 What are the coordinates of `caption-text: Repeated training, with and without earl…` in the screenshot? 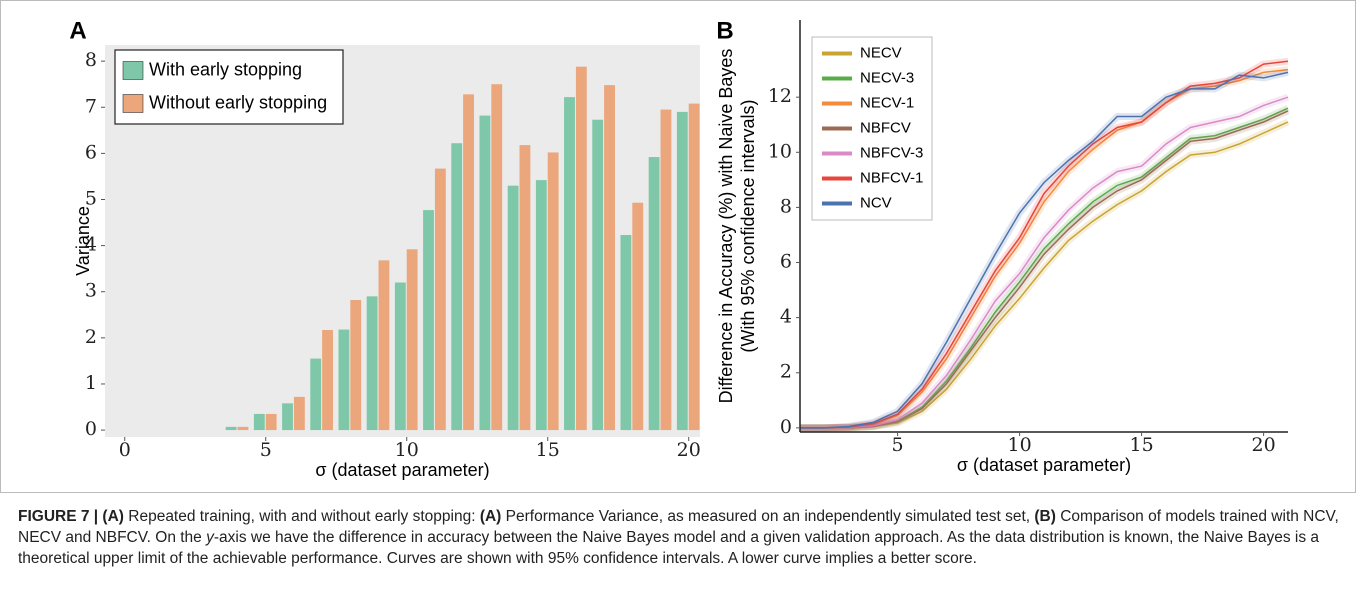 It's located at (301, 516).